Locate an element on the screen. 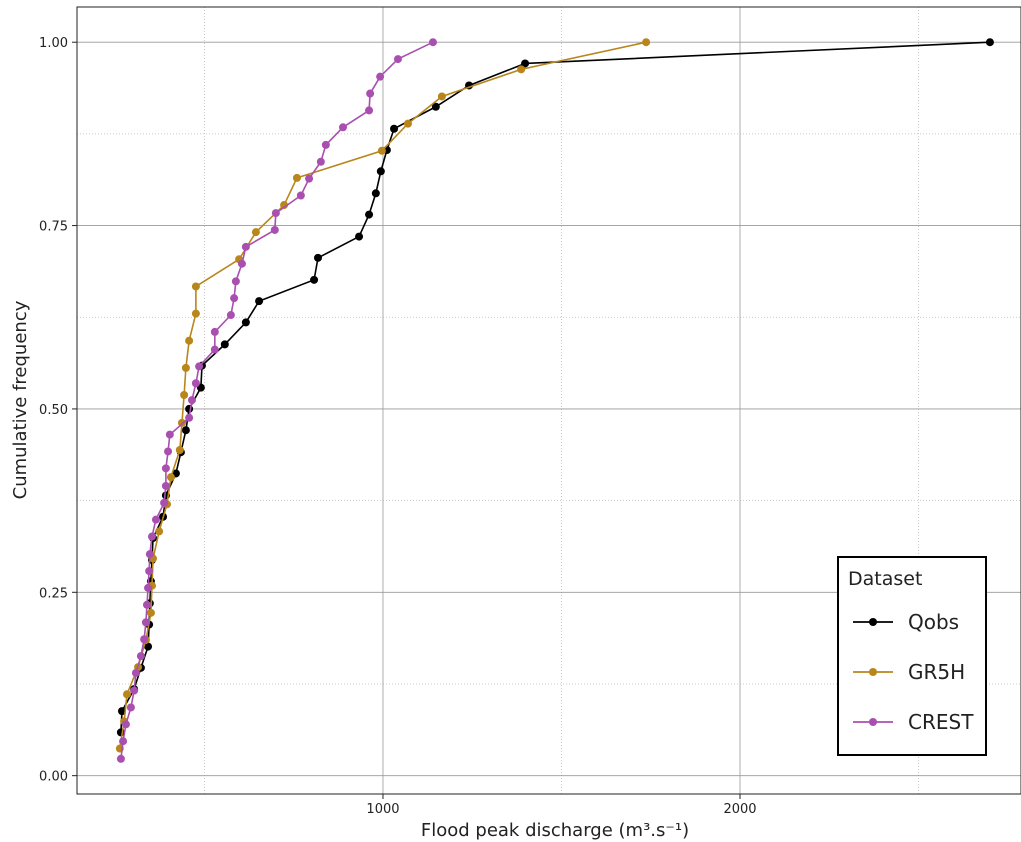 The height and width of the screenshot is (842, 1021). legend-title: Dataset is located at coordinates (885, 579).